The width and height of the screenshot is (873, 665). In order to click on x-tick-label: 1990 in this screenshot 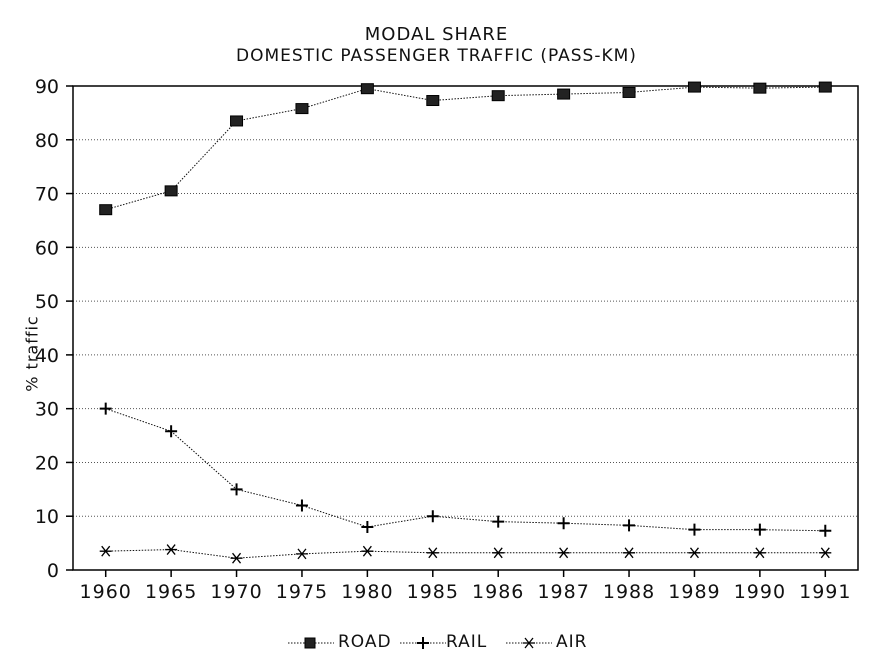, I will do `click(760, 592)`.